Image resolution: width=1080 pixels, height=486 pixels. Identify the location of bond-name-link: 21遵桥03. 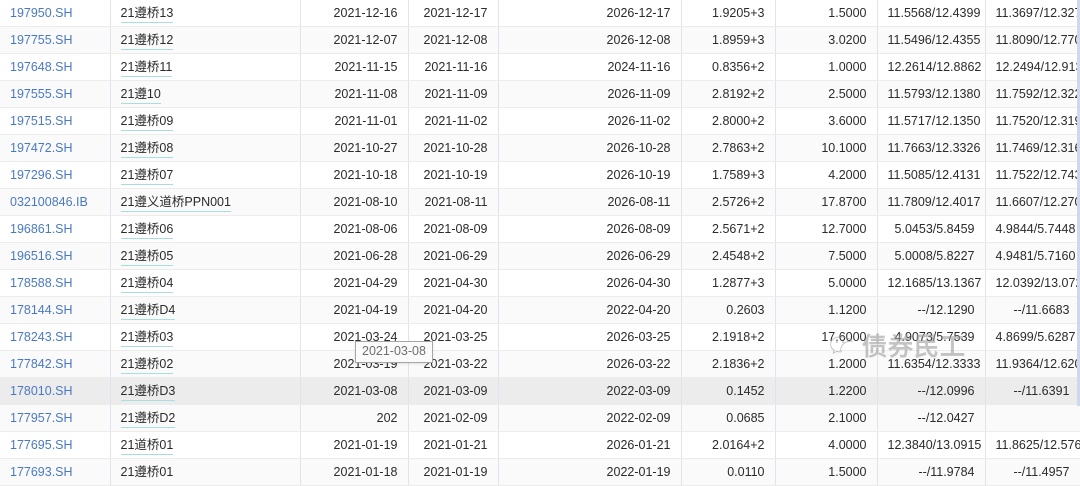
(147, 338).